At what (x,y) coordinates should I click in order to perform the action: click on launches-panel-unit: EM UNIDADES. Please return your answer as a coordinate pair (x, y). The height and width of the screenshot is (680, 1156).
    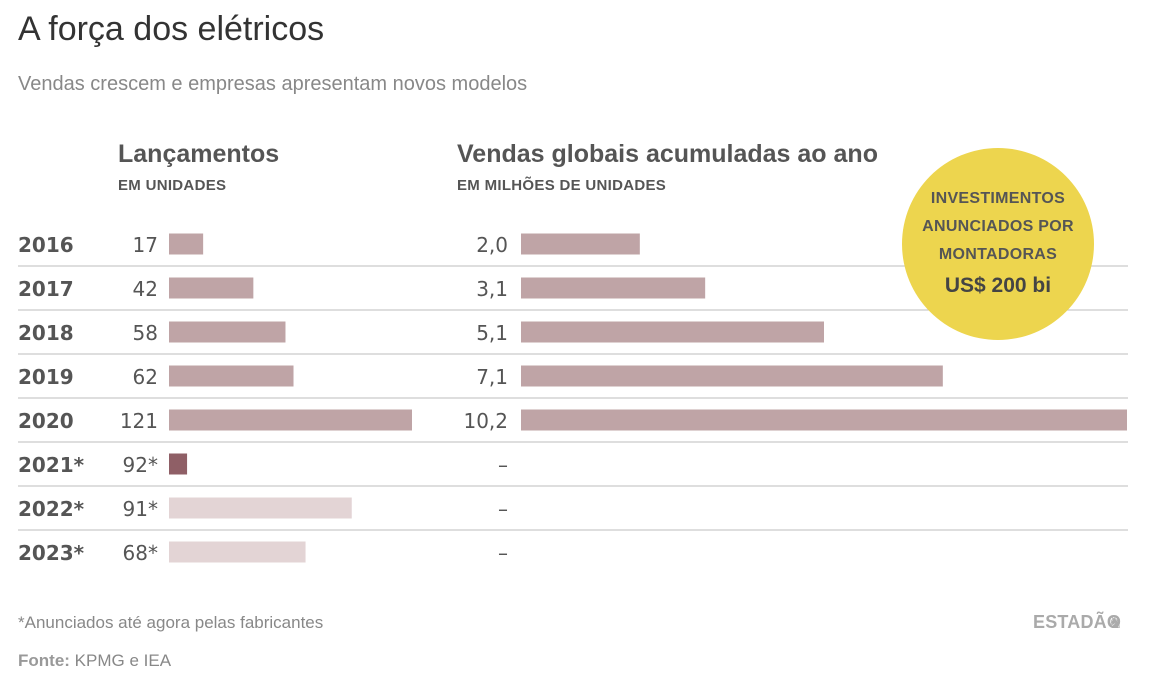
    Looking at the image, I should click on (172, 185).